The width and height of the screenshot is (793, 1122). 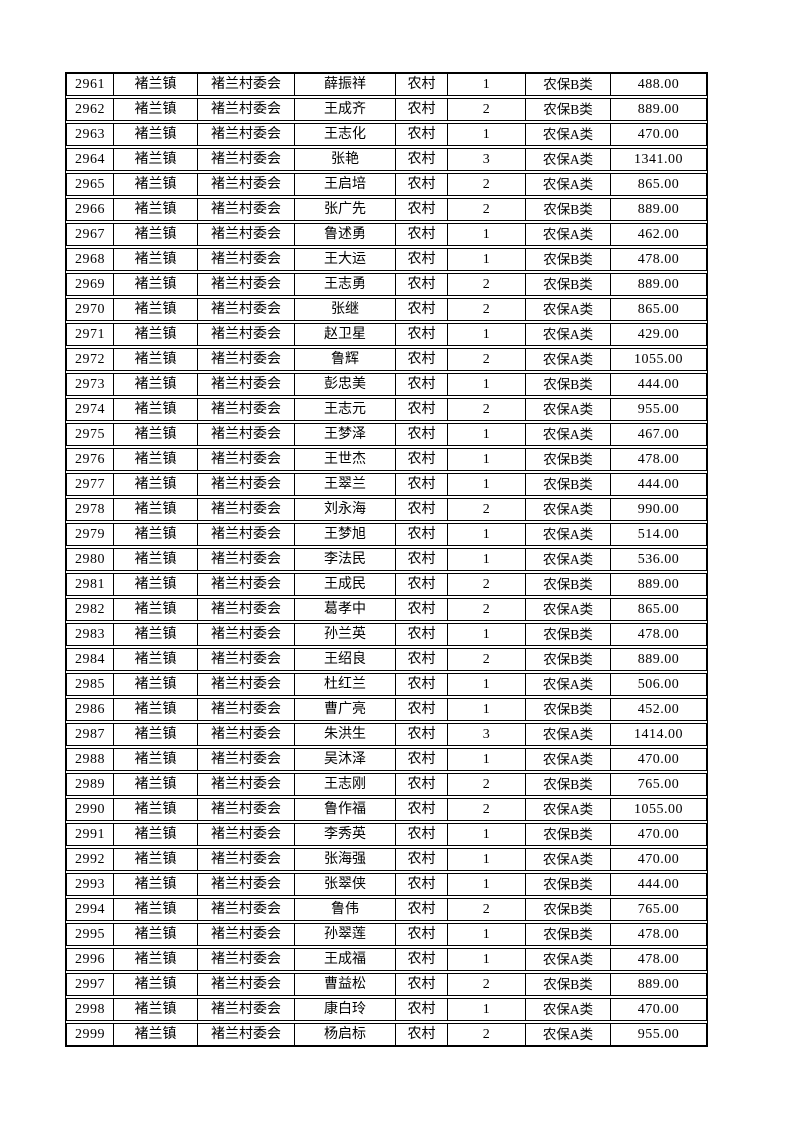 I want to click on table-row: 2975 褚兰镇 褚兰村委会 王梦泽 农村 1 农保A类 467.00, so click(x=386, y=434).